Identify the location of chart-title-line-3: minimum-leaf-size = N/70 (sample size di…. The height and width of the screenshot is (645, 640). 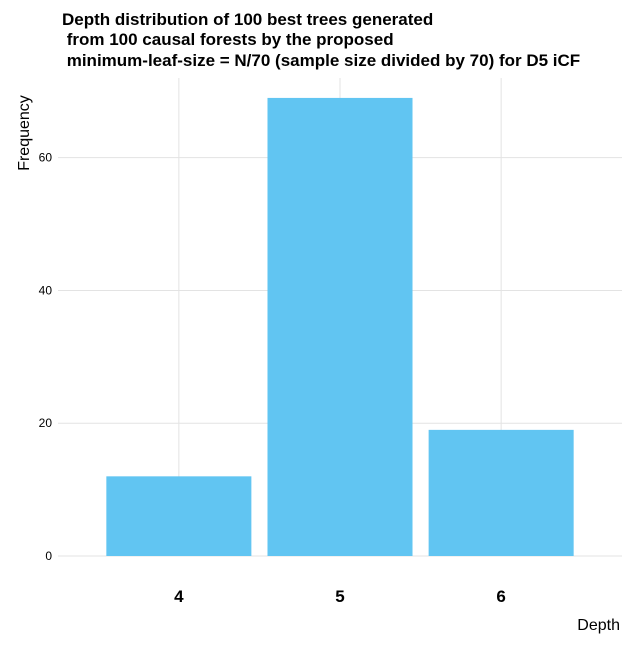
(321, 60).